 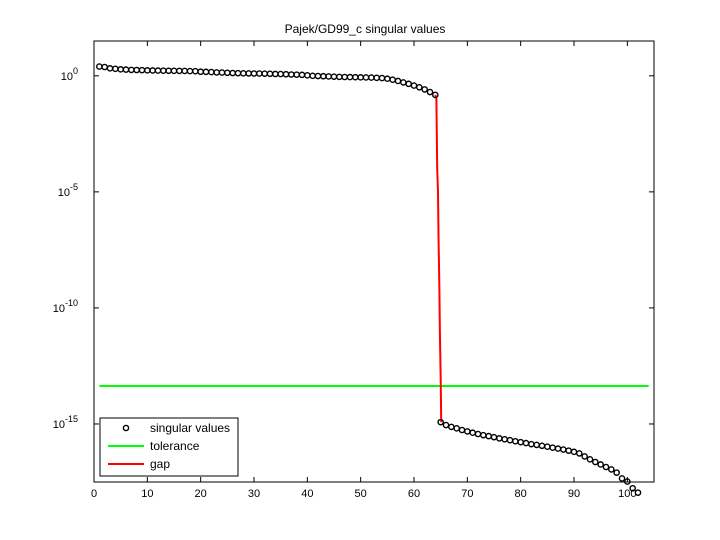 I want to click on x-tick-label: 100, so click(x=627, y=494).